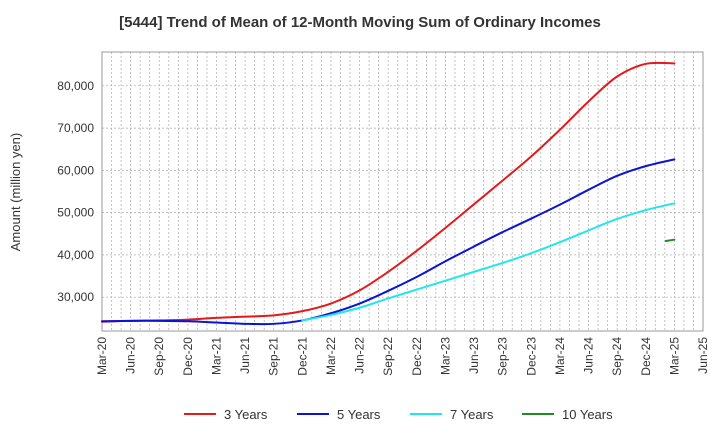 This screenshot has width=720, height=440. I want to click on x-tick-label: Jun-24, so click(589, 355).